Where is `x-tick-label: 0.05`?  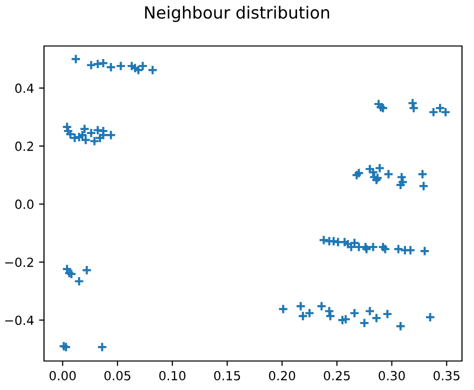
x-tick-label: 0.05 is located at coordinates (117, 375).